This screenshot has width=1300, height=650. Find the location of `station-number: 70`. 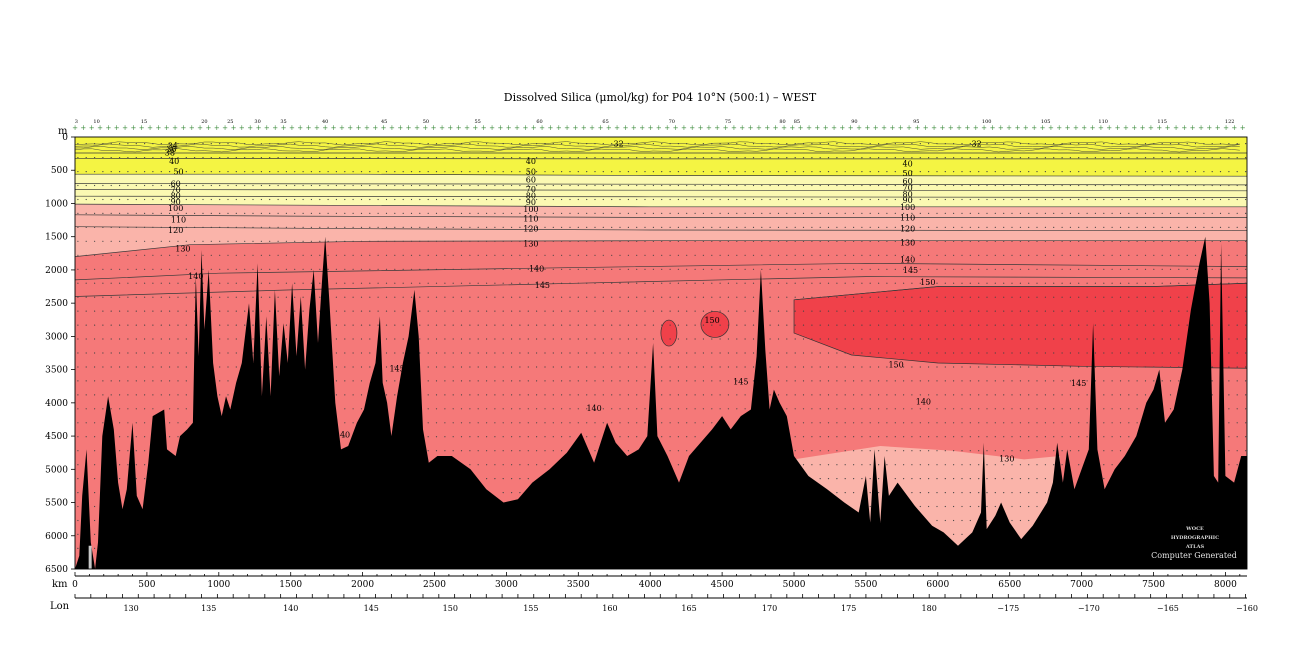

station-number: 70 is located at coordinates (672, 122).